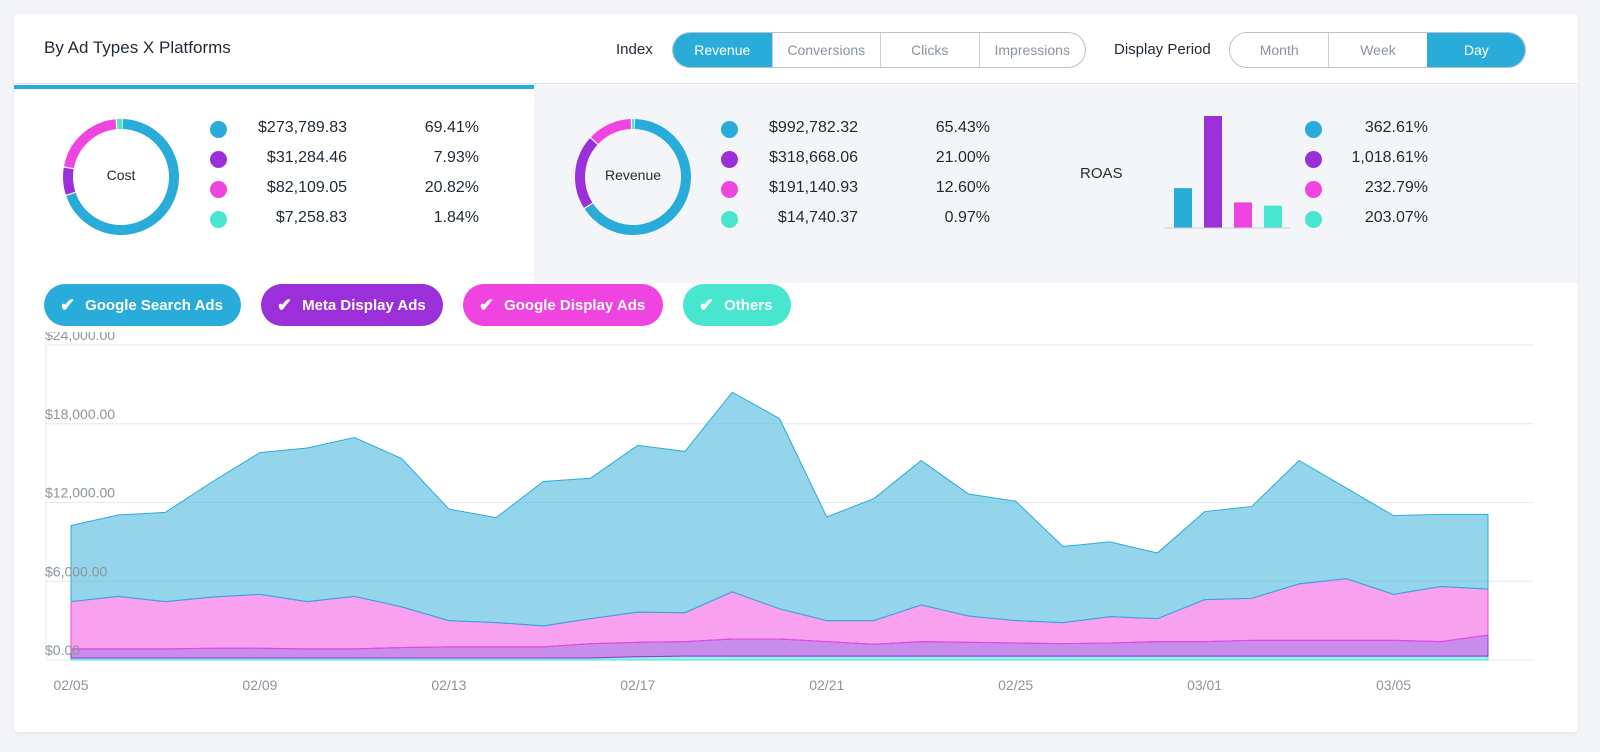 The image size is (1600, 752). I want to click on y-tick-label: $24,000.00, so click(80, 337).